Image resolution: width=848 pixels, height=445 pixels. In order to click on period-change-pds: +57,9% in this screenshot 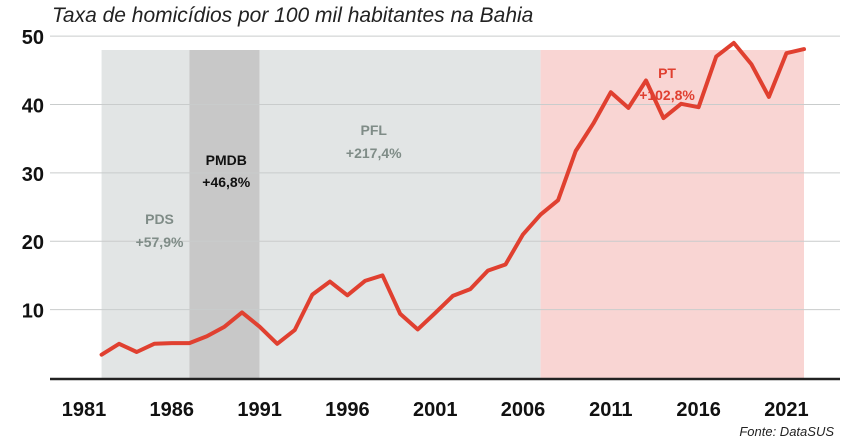, I will do `click(160, 242)`.